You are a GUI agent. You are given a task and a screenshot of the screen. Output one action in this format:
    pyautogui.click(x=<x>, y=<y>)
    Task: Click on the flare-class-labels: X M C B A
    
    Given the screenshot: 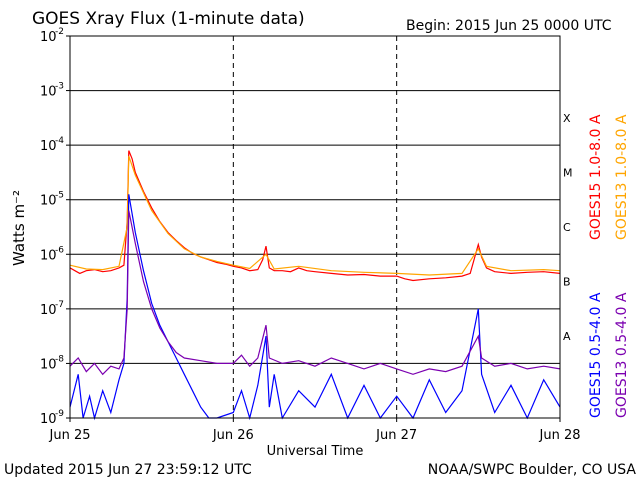 What is the action you would take?
    pyautogui.click(x=568, y=227)
    